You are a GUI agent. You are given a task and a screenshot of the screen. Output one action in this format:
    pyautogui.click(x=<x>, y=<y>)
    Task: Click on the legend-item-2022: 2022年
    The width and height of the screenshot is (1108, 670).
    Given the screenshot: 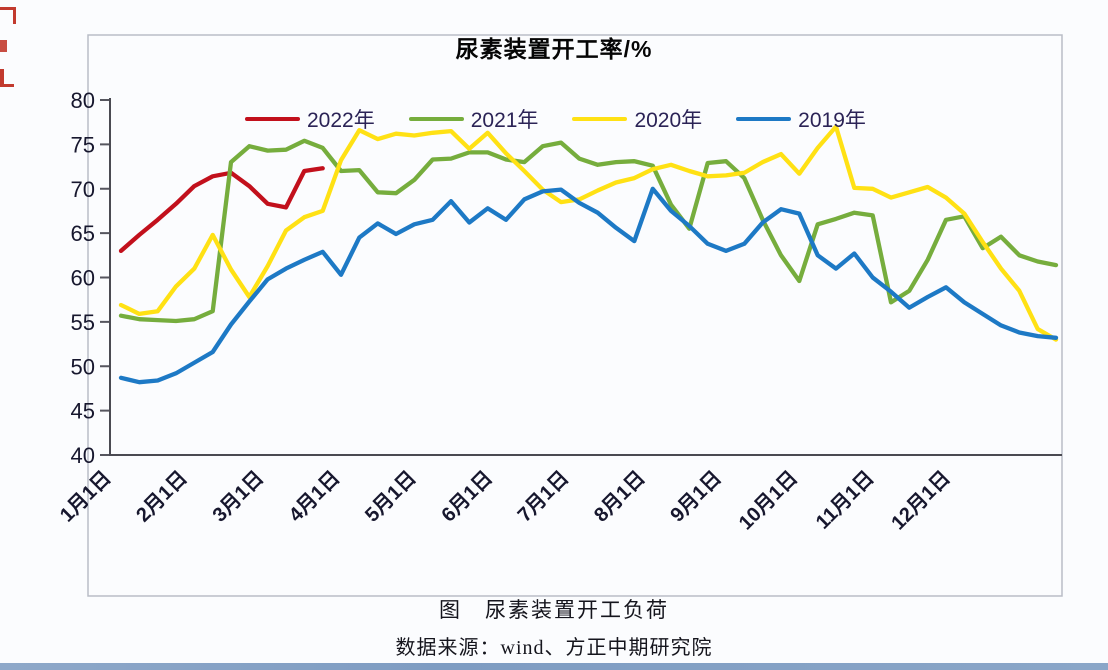 What is the action you would take?
    pyautogui.click(x=310, y=119)
    